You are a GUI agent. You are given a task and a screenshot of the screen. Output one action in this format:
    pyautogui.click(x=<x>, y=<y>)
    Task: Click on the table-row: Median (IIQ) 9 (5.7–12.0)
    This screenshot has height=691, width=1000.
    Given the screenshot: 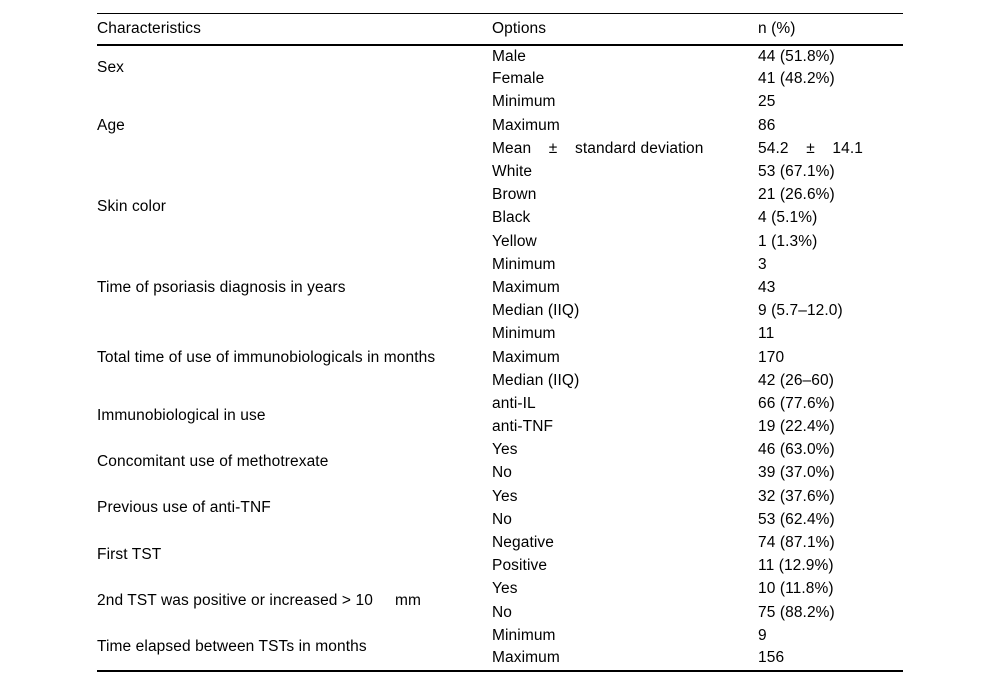 What is the action you would take?
    pyautogui.click(x=500, y=311)
    